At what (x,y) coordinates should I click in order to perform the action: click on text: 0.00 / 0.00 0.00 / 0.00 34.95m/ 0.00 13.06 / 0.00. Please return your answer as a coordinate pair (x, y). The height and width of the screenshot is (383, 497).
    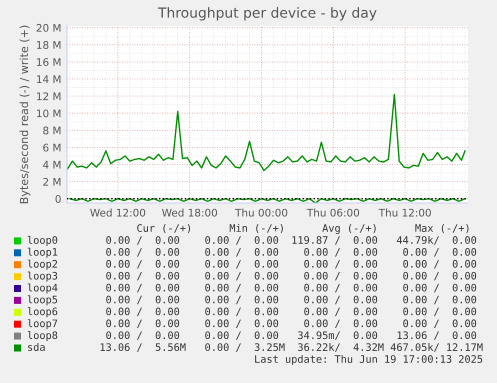
    Looking at the image, I should click on (291, 335).